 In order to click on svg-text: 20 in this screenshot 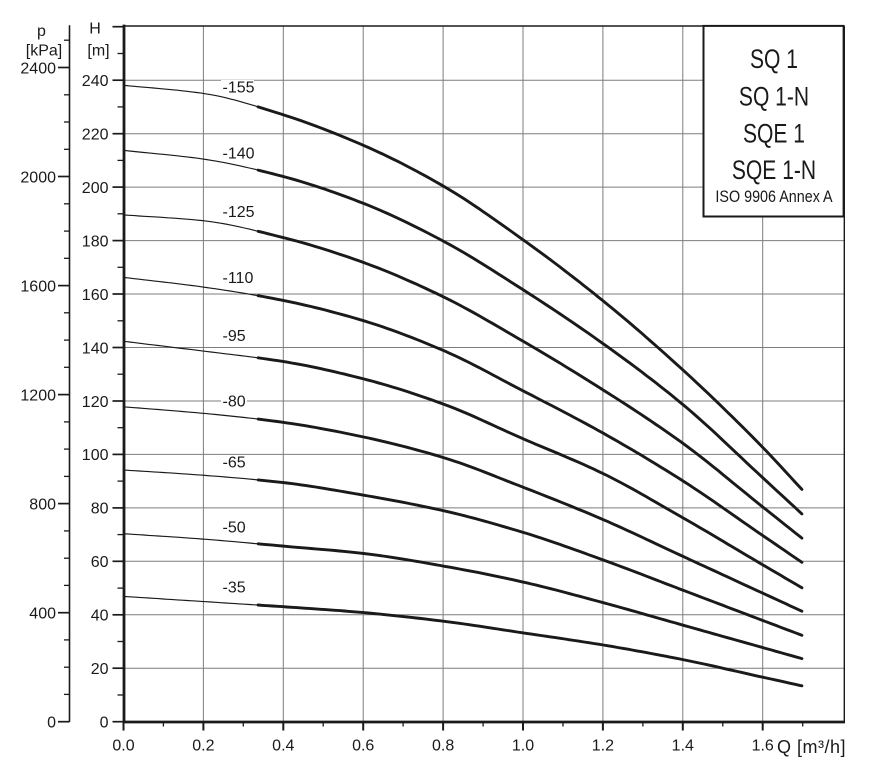, I will do `click(100, 669)`.